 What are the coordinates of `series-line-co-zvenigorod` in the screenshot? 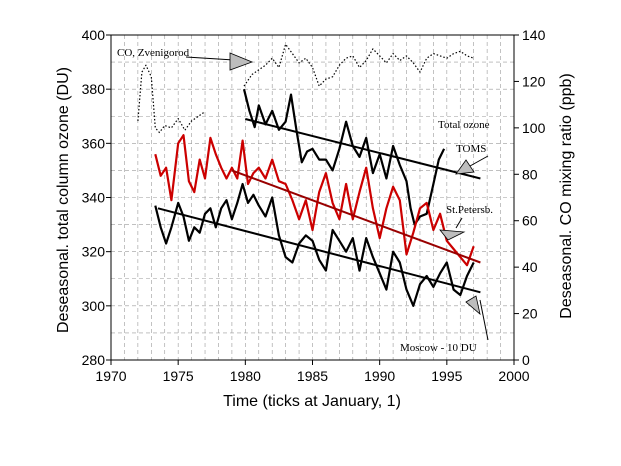 It's located at (171, 99).